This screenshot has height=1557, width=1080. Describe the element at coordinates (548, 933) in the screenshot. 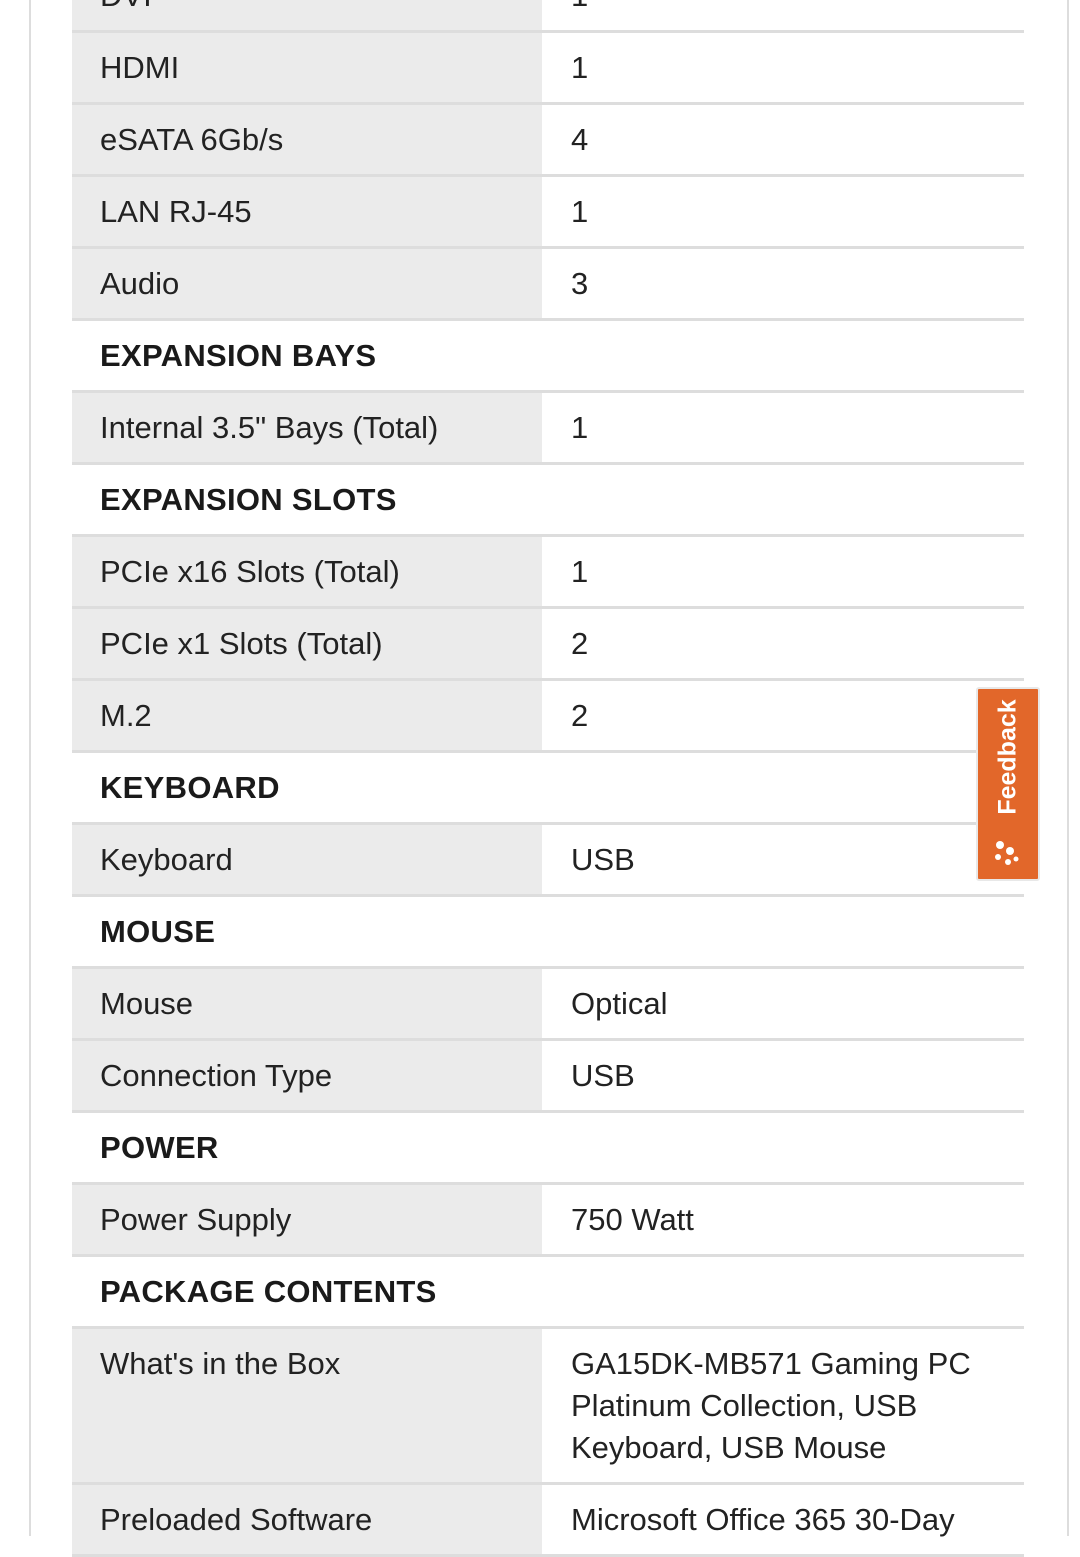

I see `section-heading-row: MOUSE` at that location.